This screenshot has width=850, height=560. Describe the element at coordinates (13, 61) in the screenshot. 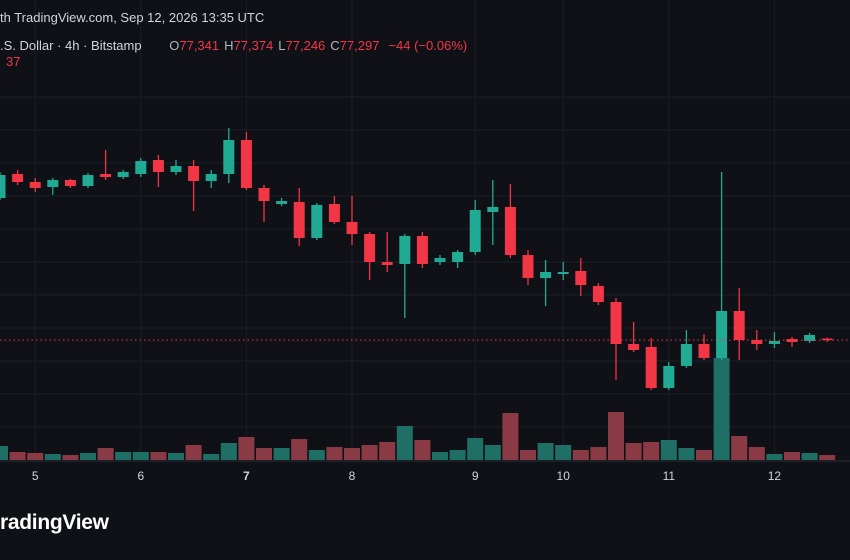

I see `volume-label: 37` at that location.